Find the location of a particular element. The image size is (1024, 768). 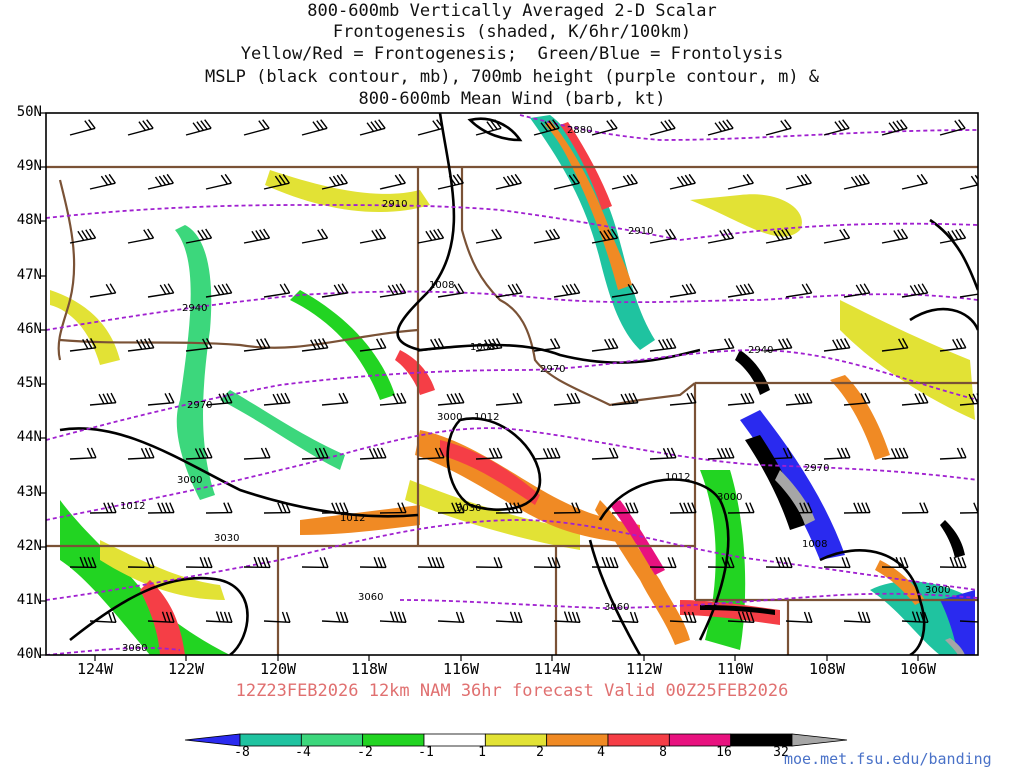

source-url: moe.met.fsu.edu/banding is located at coordinates (888, 759).